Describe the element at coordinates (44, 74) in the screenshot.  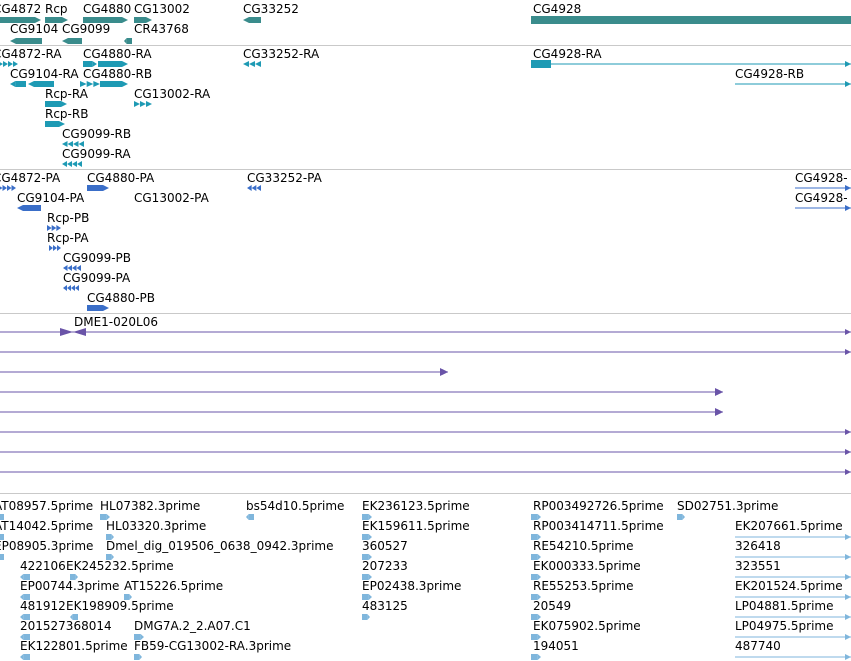
I see `transcript-track-label: CG9104-RA` at that location.